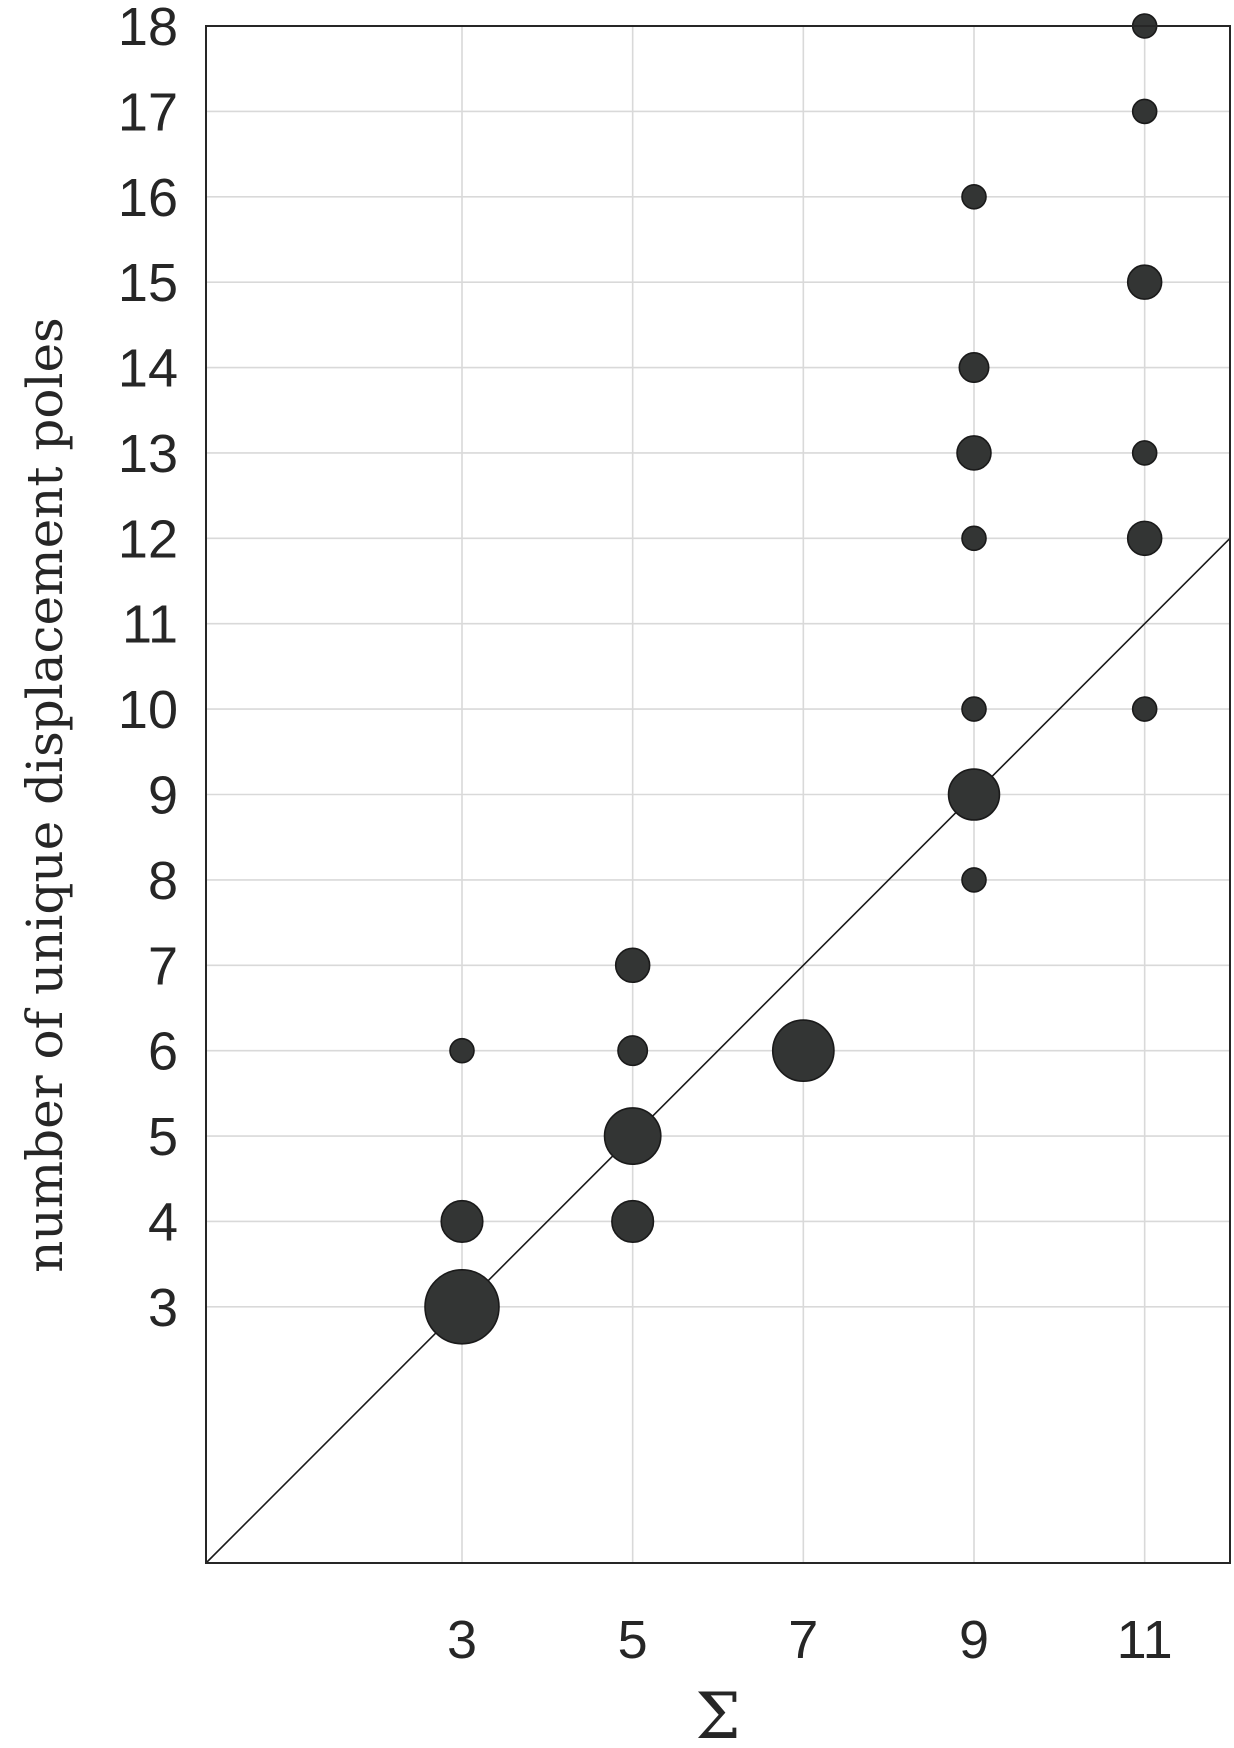  I want to click on y-tick-label: 17, so click(148, 112).